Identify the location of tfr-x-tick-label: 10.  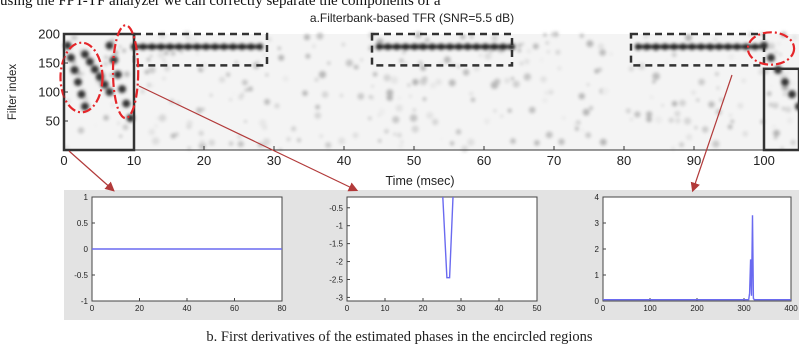
(134, 160).